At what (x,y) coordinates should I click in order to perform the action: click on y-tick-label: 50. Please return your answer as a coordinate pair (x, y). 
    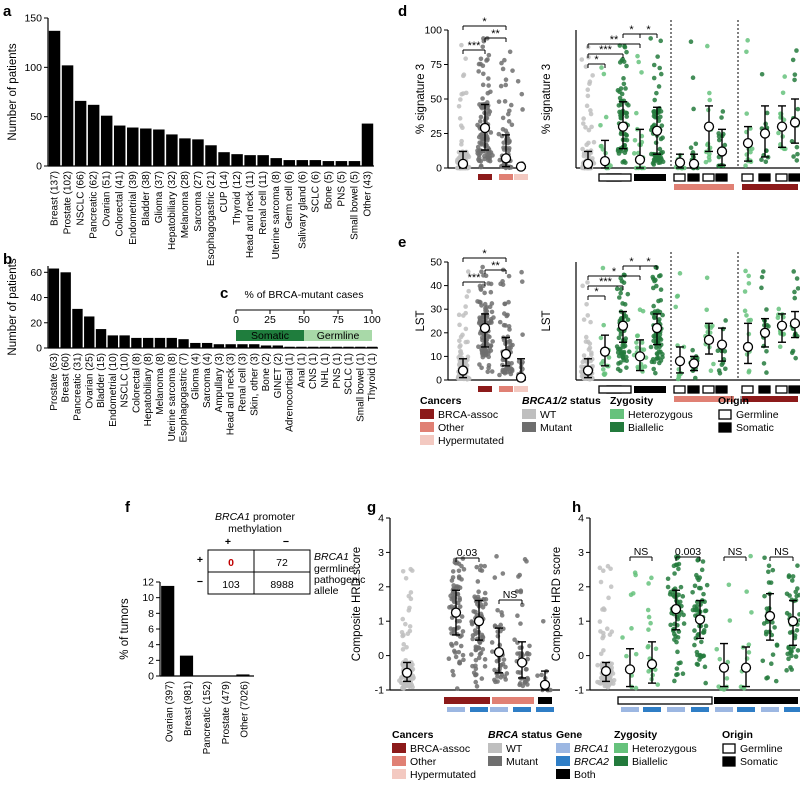
    Looking at the image, I should click on (436, 100).